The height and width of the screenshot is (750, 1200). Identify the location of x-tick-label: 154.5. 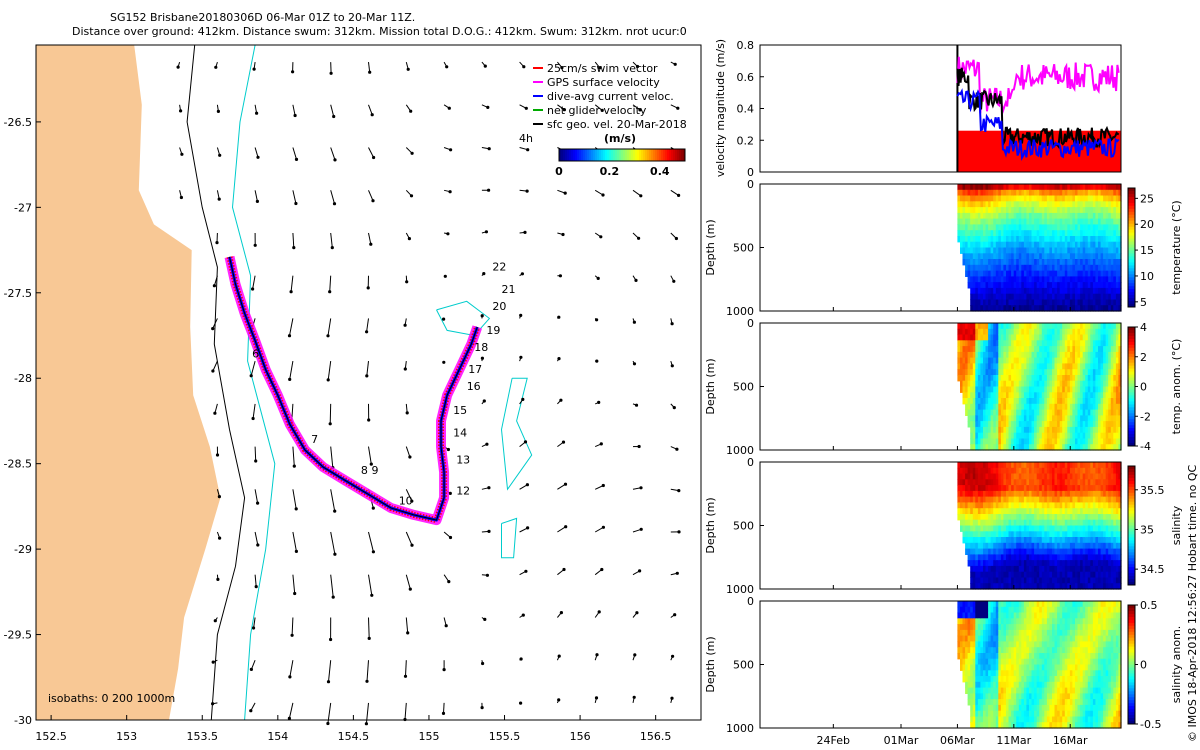
(354, 736).